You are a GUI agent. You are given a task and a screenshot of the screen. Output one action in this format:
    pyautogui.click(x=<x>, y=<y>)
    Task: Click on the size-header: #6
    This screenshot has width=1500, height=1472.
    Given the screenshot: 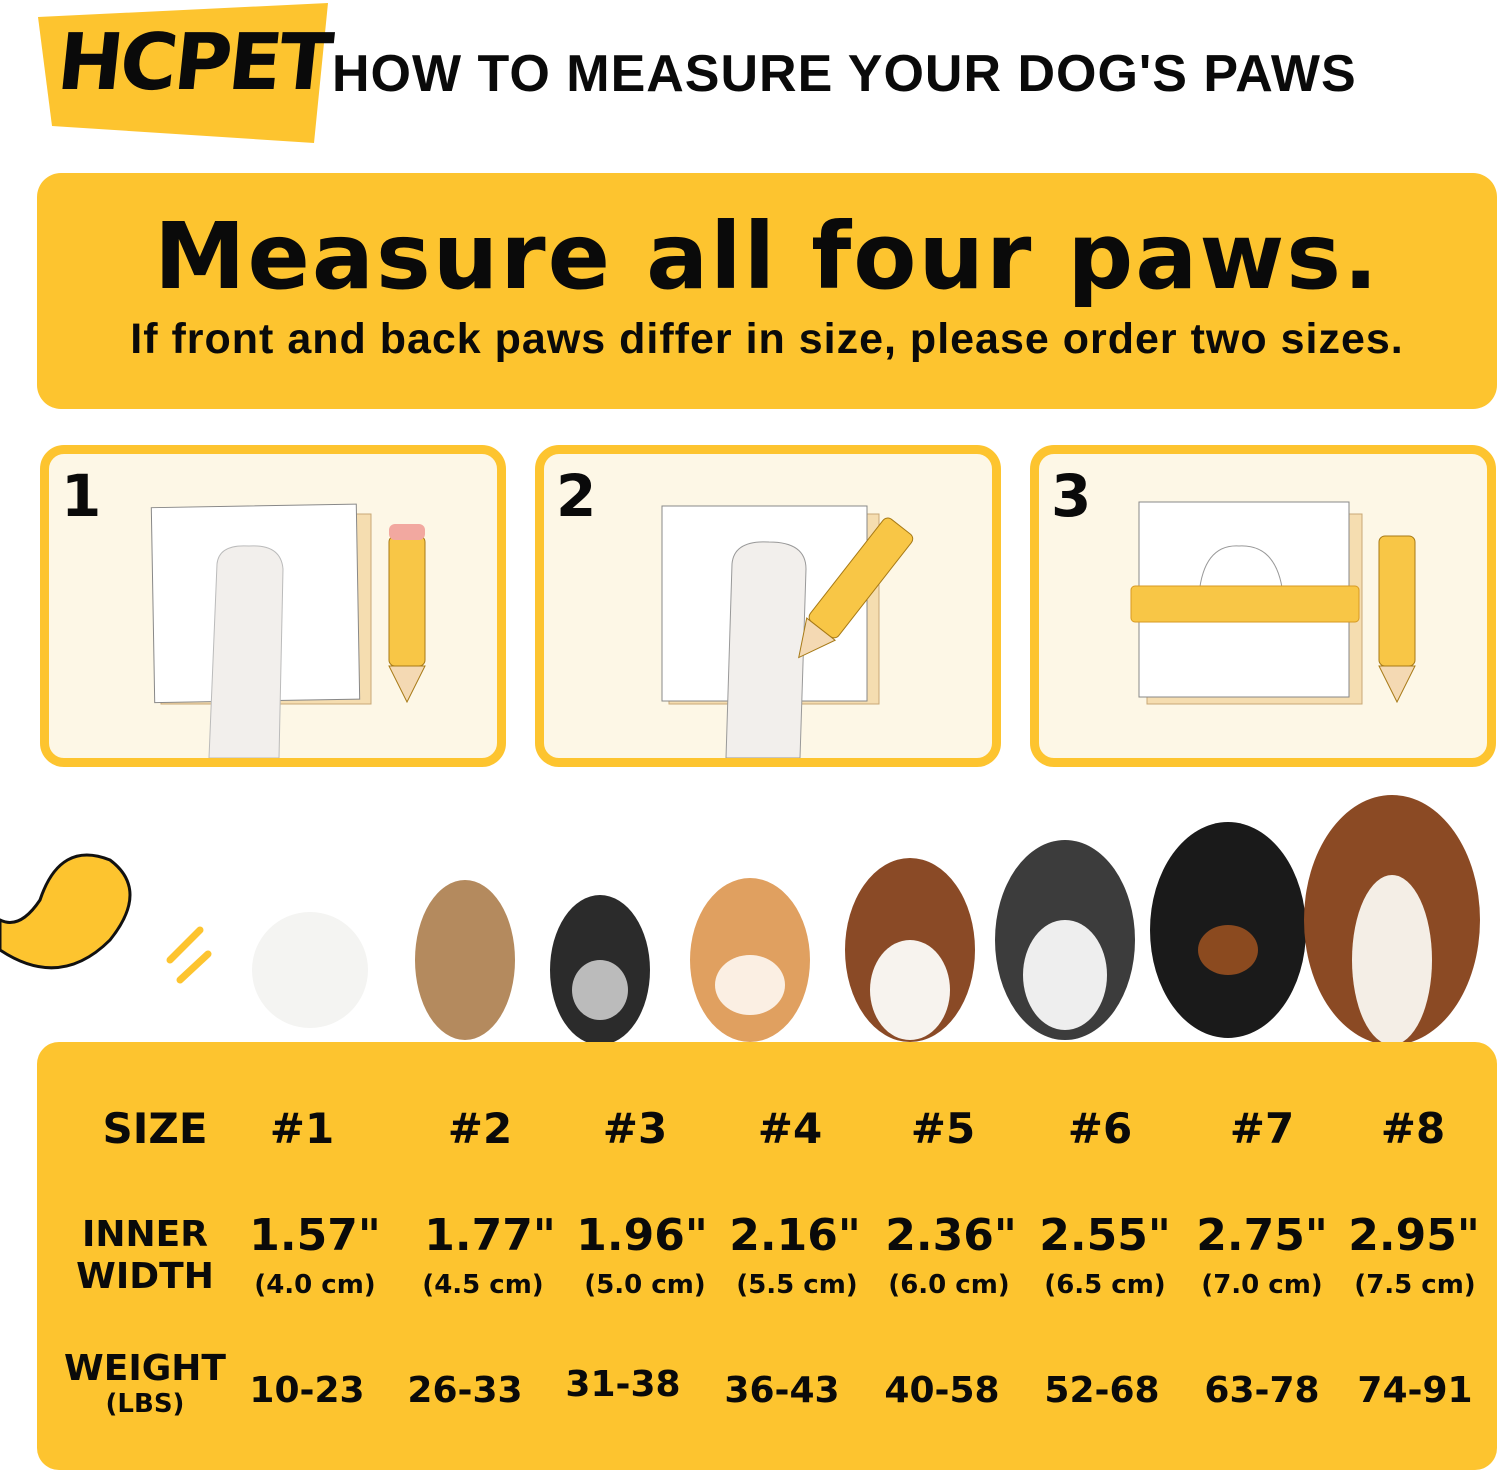 What is the action you would take?
    pyautogui.click(x=1100, y=1128)
    